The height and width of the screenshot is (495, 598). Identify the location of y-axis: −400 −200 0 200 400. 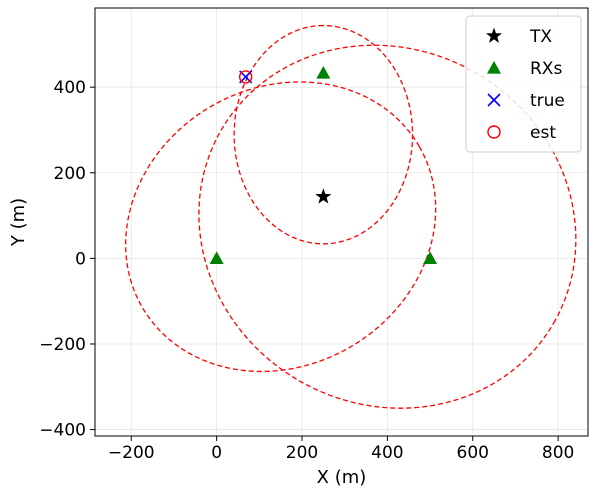
(67, 259).